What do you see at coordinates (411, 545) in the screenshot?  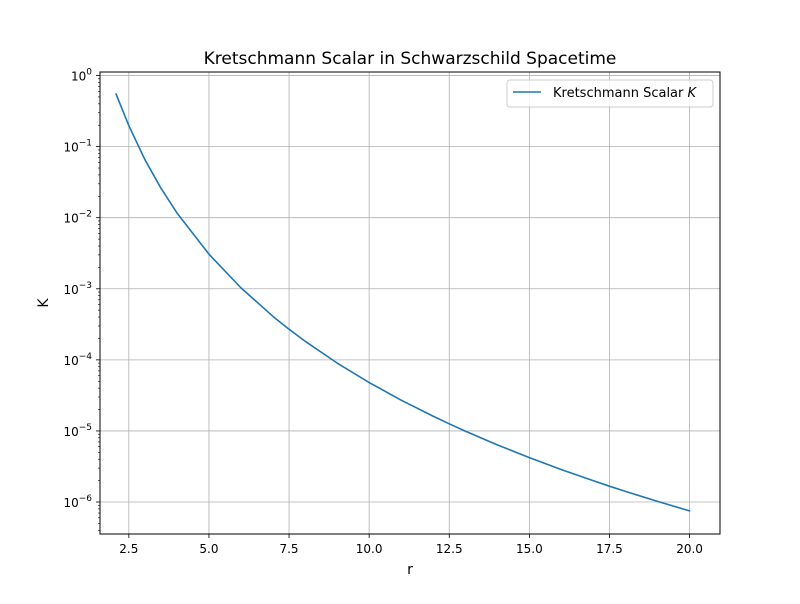 I see `x-axis-ticks: 2.5 5.0 7.5 10.0 12.5 15.0 17.5 20.0` at bounding box center [411, 545].